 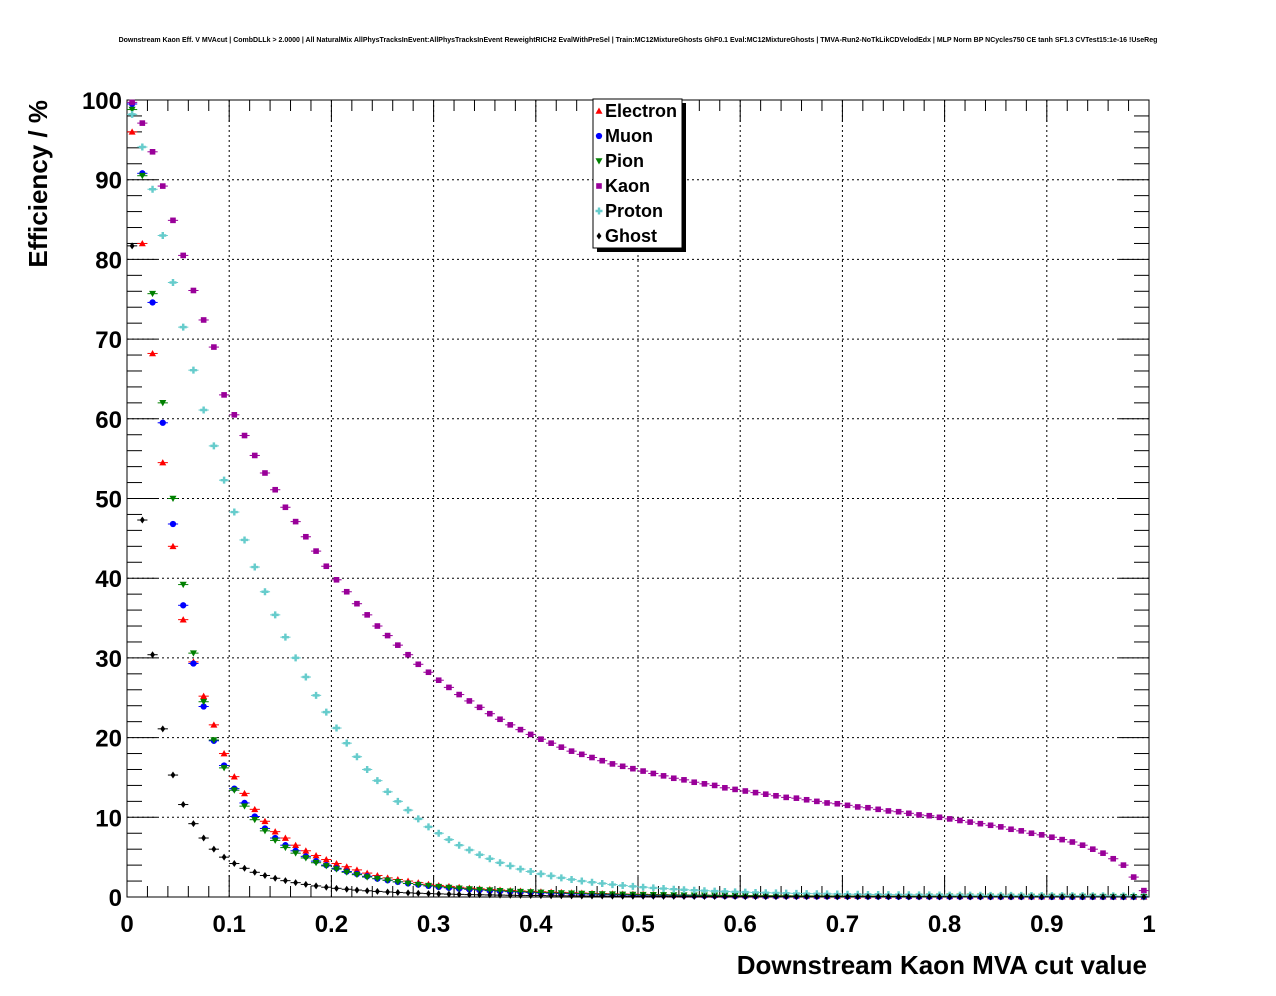 What do you see at coordinates (599, 161) in the screenshot?
I see `legend-marker-pion` at bounding box center [599, 161].